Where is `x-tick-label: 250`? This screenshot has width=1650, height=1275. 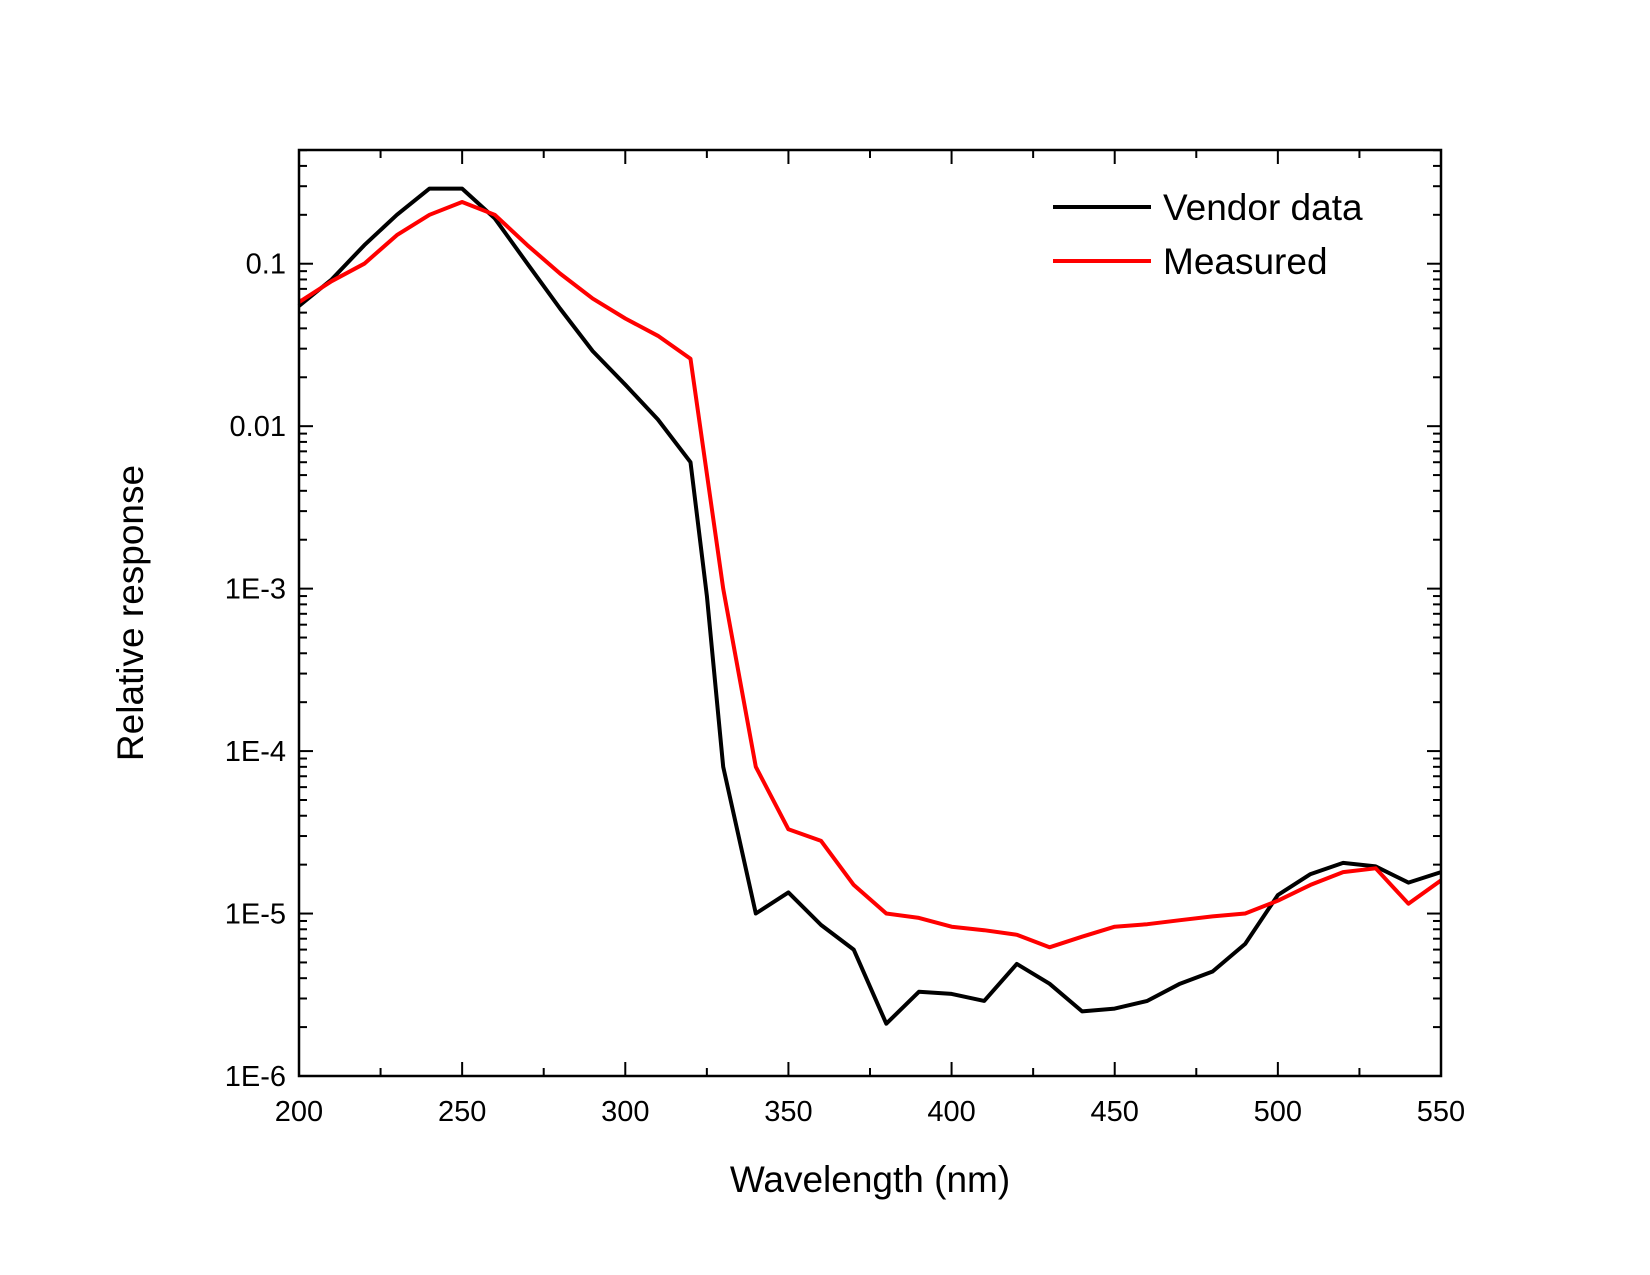 x-tick-label: 250 is located at coordinates (462, 1112).